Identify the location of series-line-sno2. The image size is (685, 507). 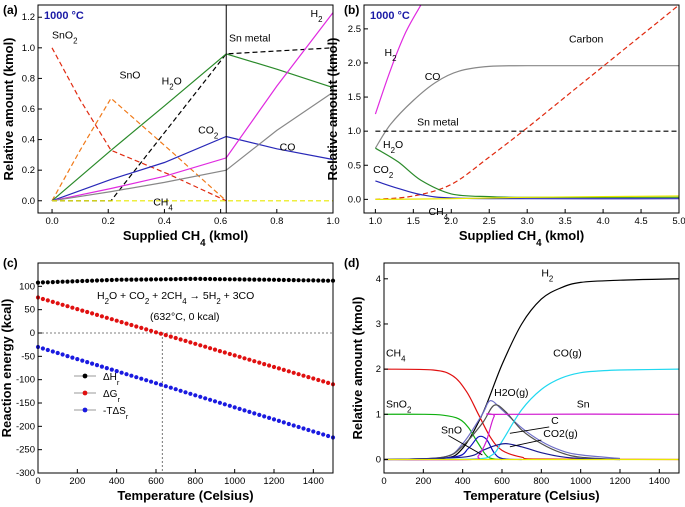
(443, 437).